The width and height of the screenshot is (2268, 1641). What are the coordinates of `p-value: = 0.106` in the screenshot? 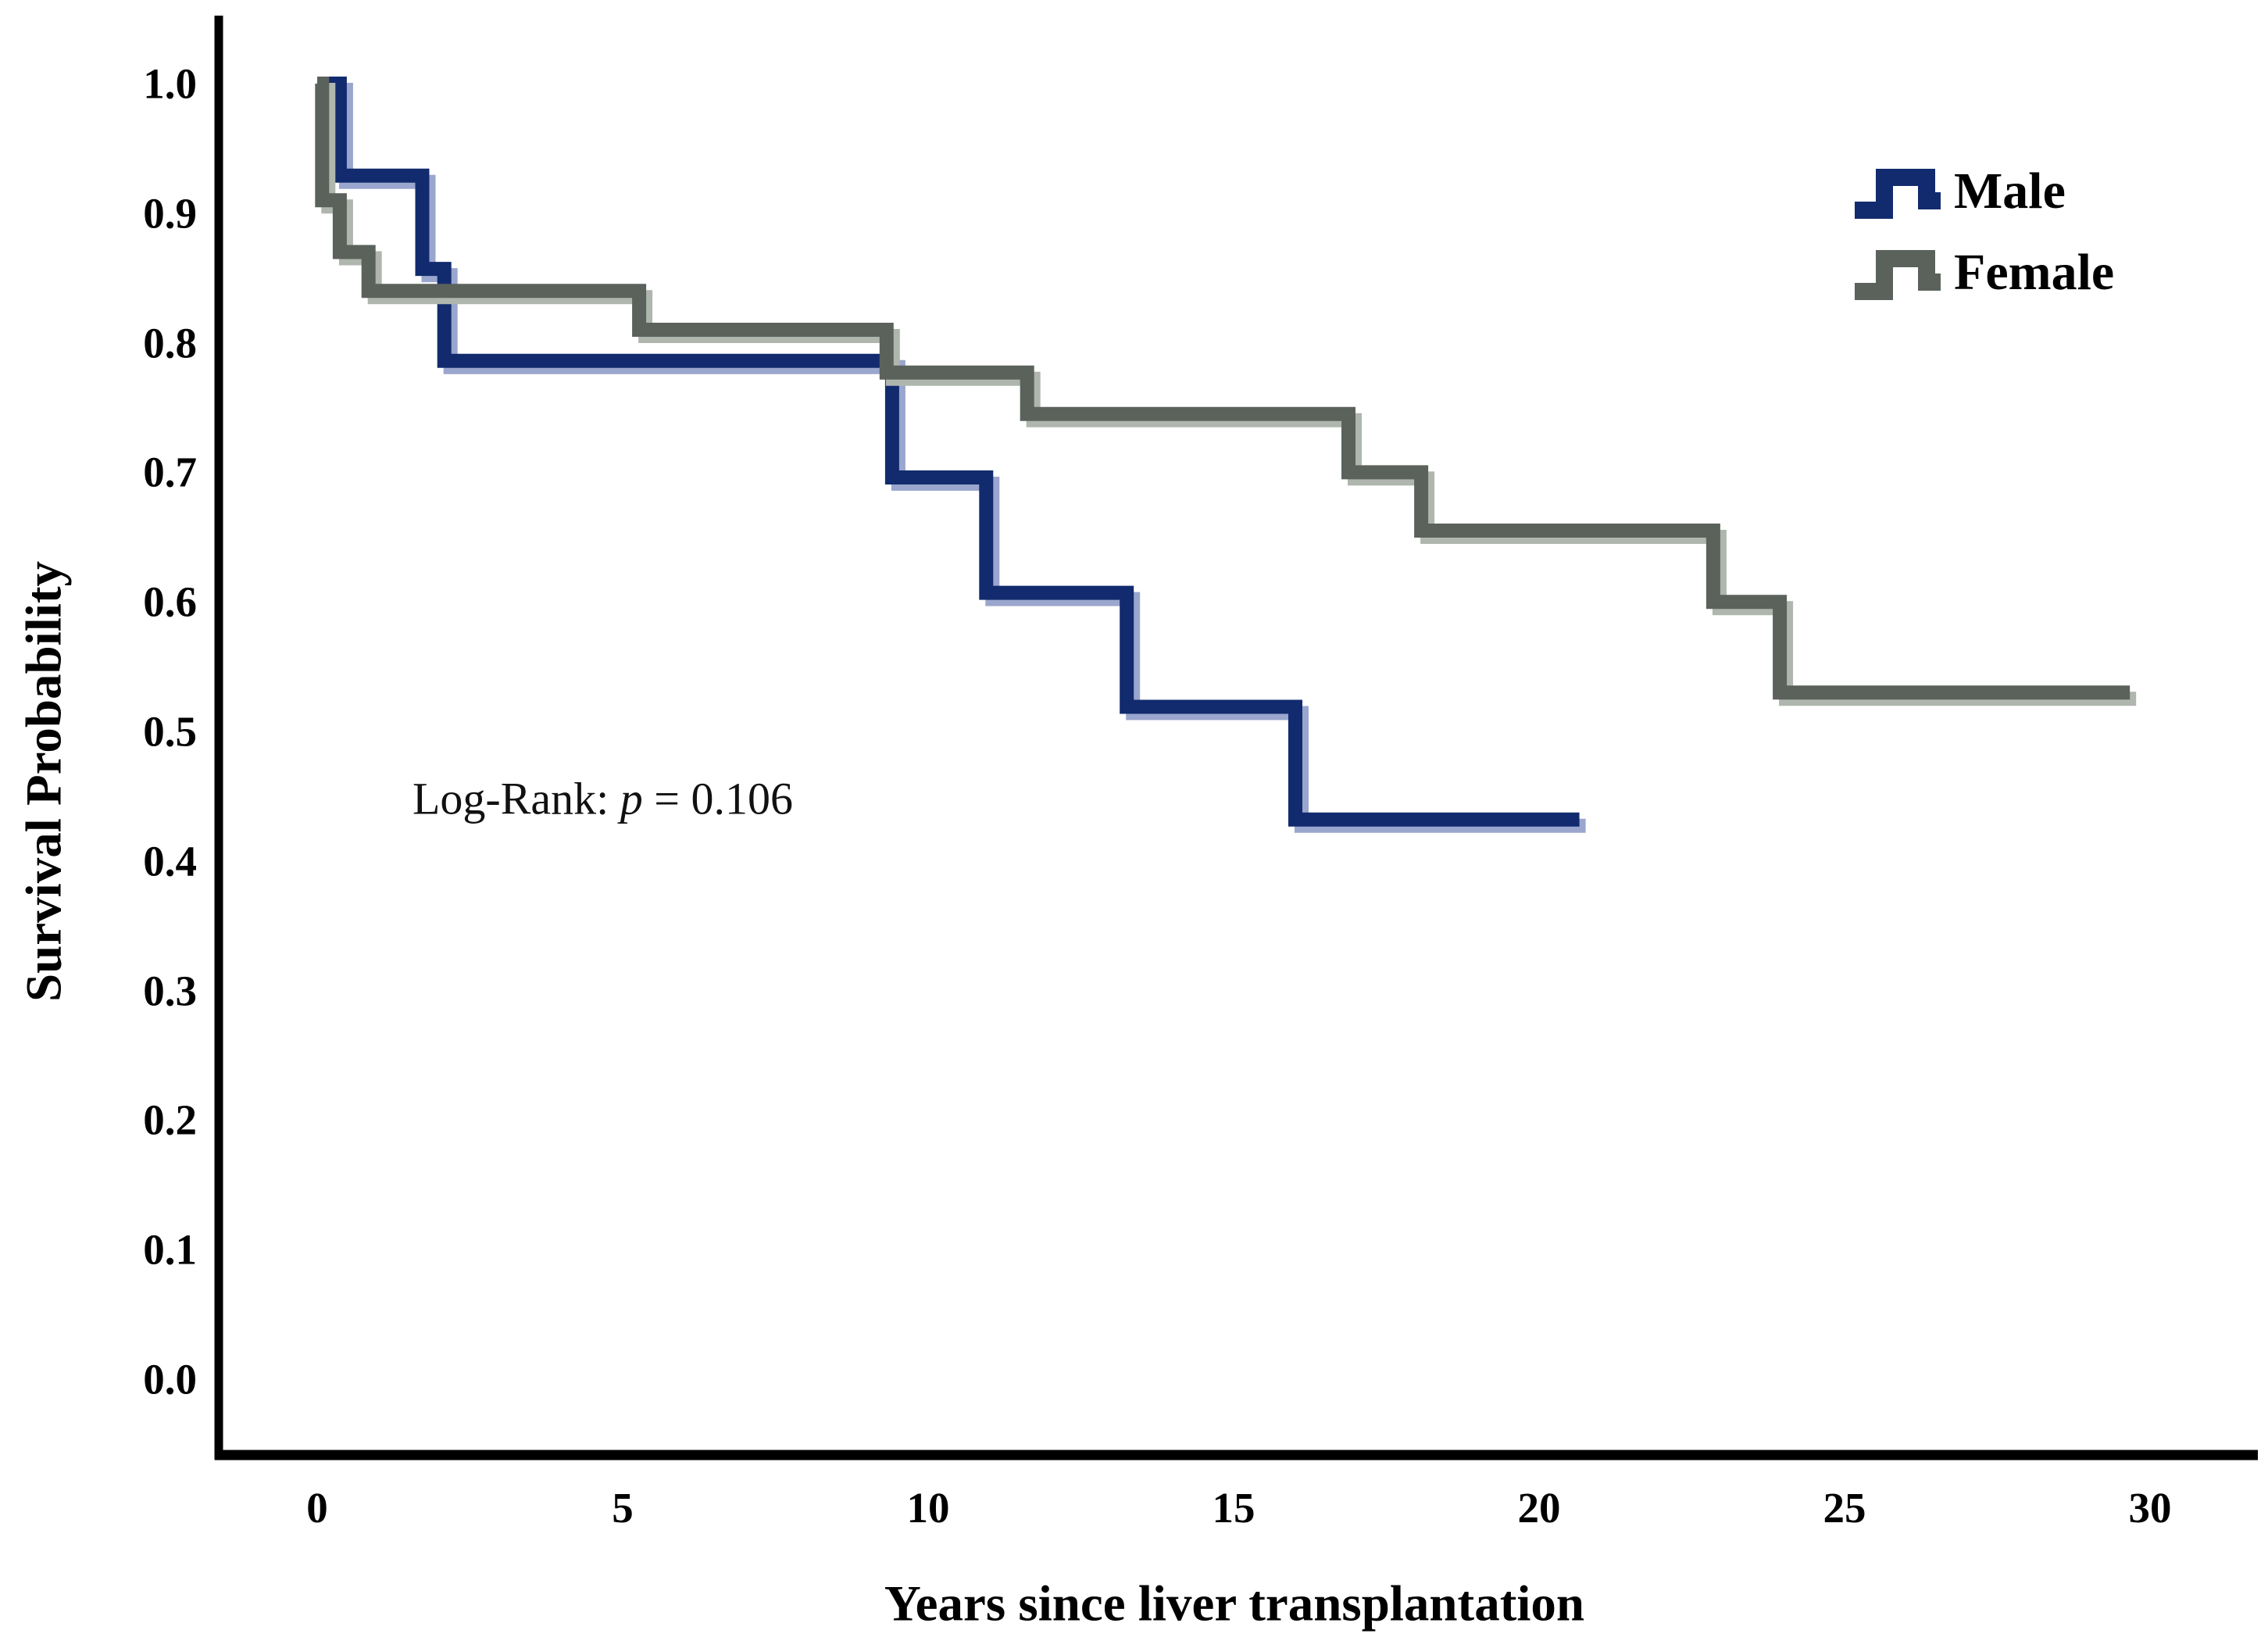 It's located at (724, 799).